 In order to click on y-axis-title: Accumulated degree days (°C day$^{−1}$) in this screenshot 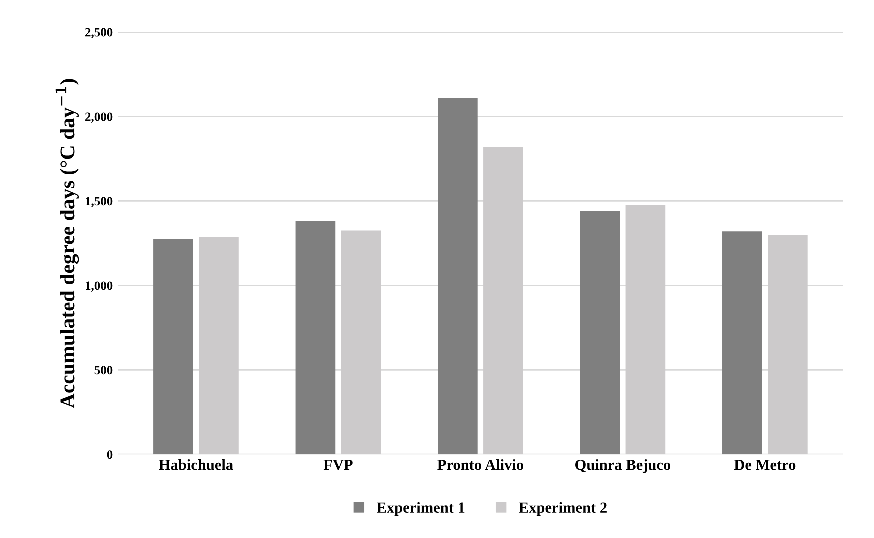, I will do `click(68, 243)`.